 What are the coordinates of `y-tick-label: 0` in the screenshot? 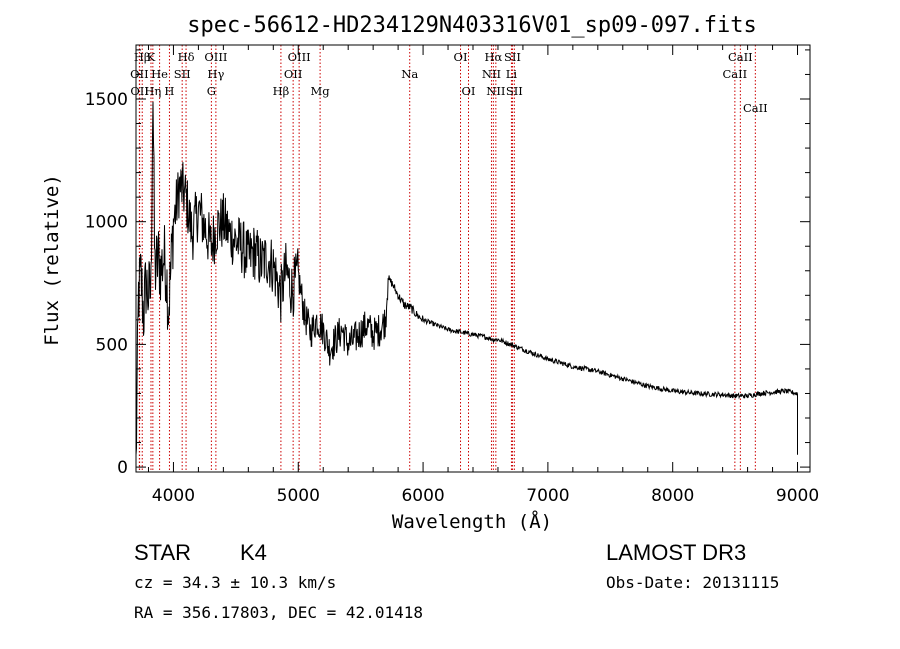 It's located at (122, 468).